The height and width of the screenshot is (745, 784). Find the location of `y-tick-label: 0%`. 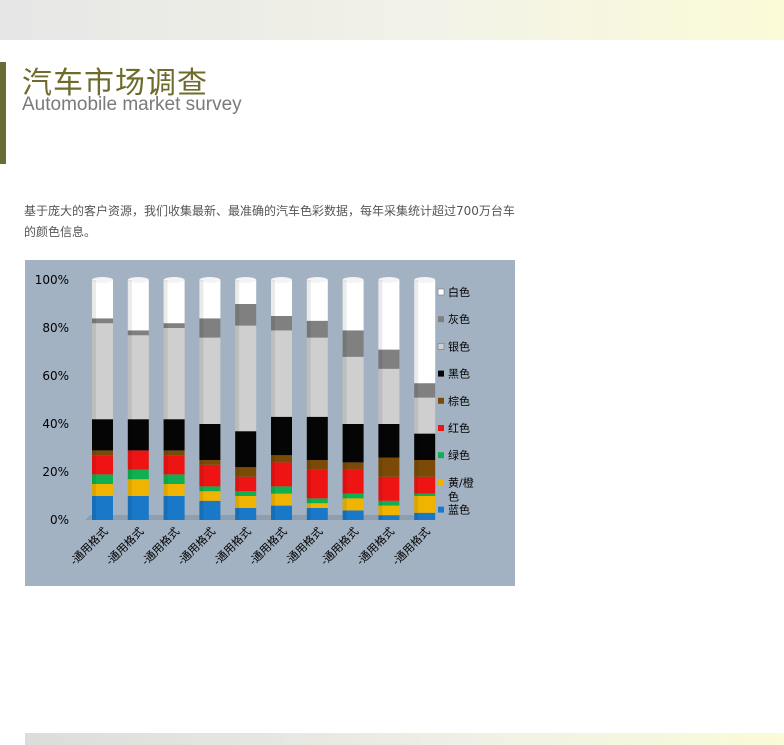

y-tick-label: 0% is located at coordinates (59, 520).